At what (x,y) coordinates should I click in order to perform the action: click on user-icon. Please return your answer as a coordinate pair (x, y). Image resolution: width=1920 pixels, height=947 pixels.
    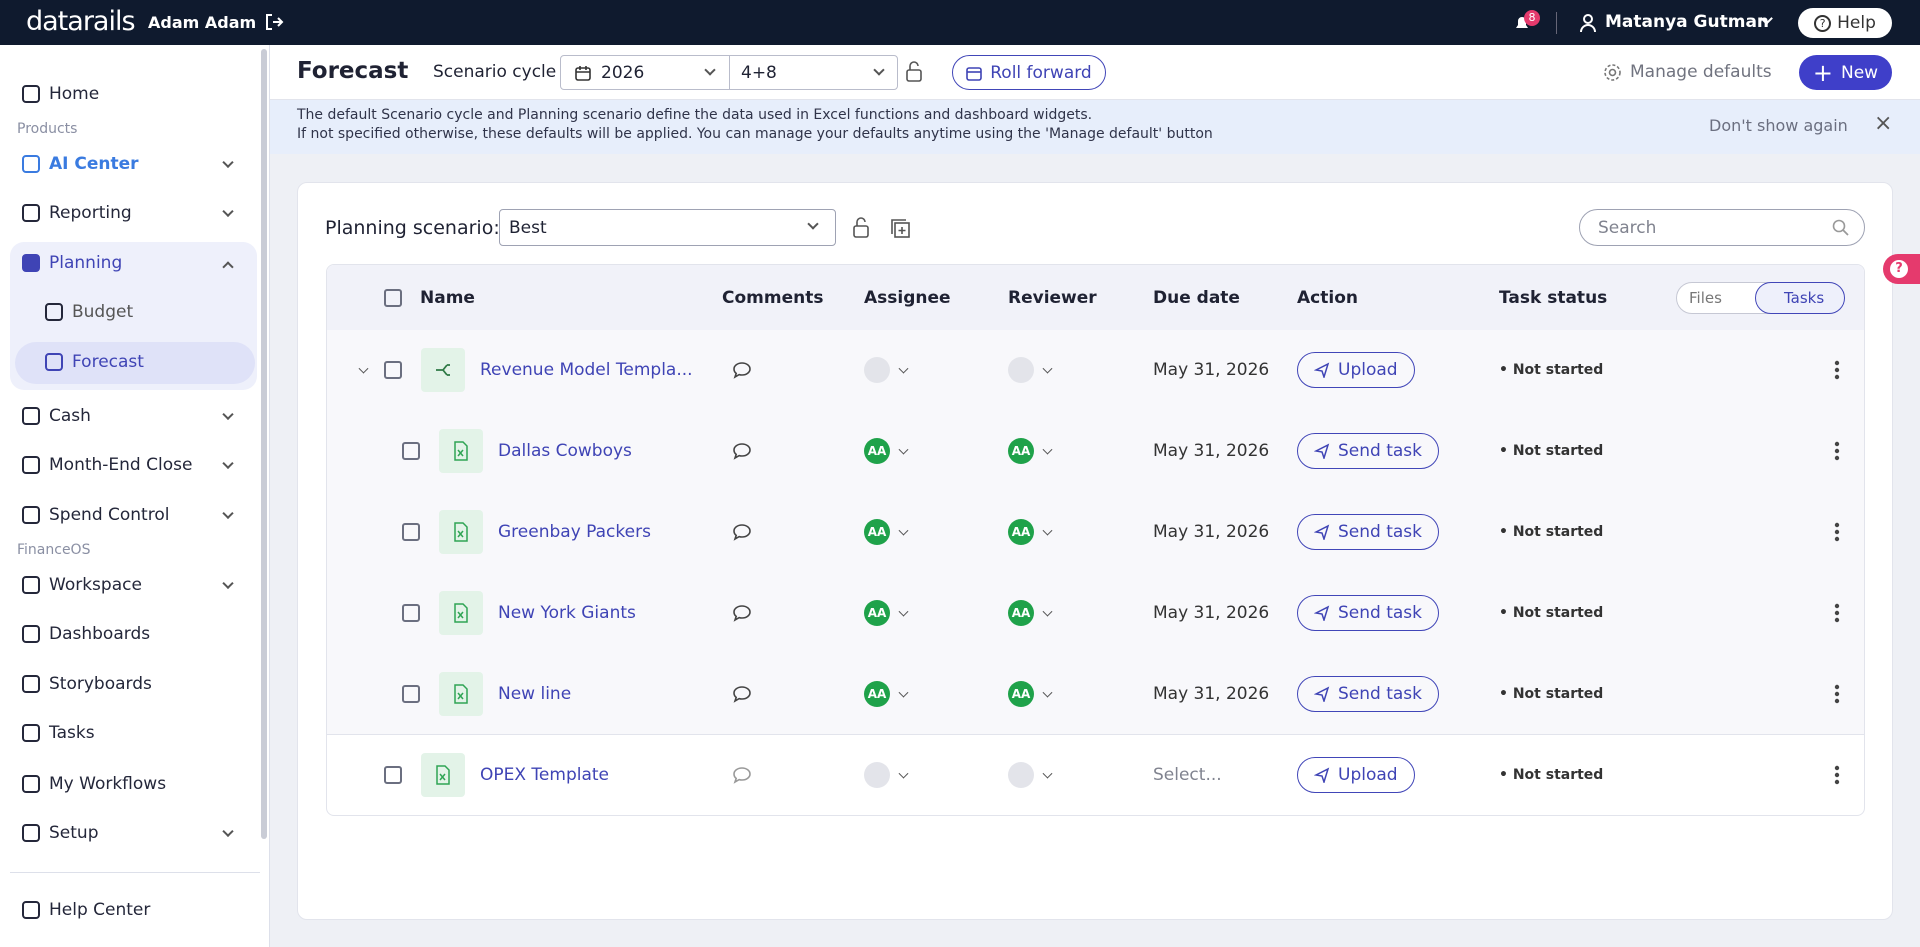
    Looking at the image, I should click on (1588, 23).